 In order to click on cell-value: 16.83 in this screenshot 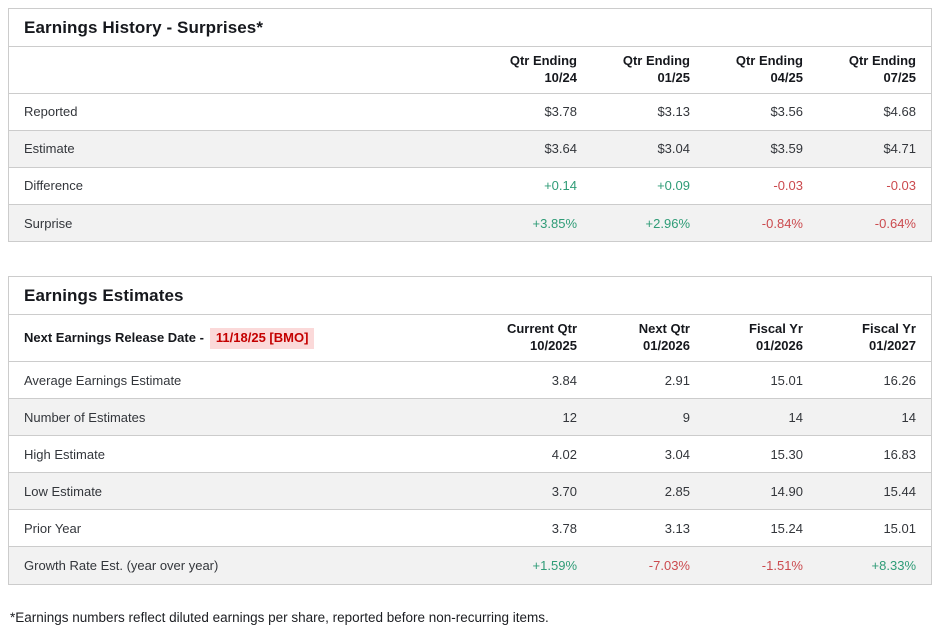, I will do `click(874, 454)`.